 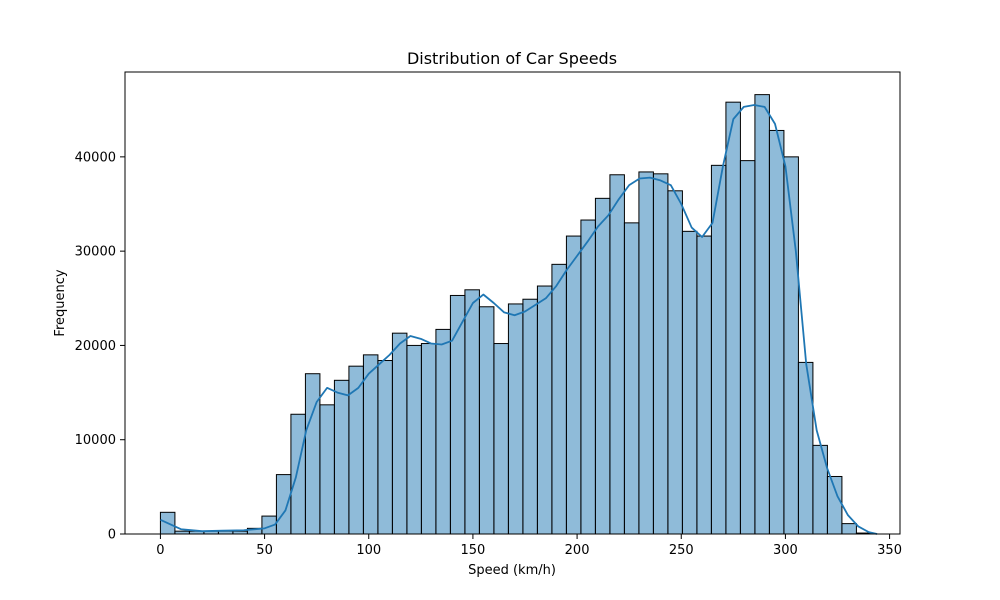 What do you see at coordinates (473, 550) in the screenshot?
I see `x-tick-label: 150` at bounding box center [473, 550].